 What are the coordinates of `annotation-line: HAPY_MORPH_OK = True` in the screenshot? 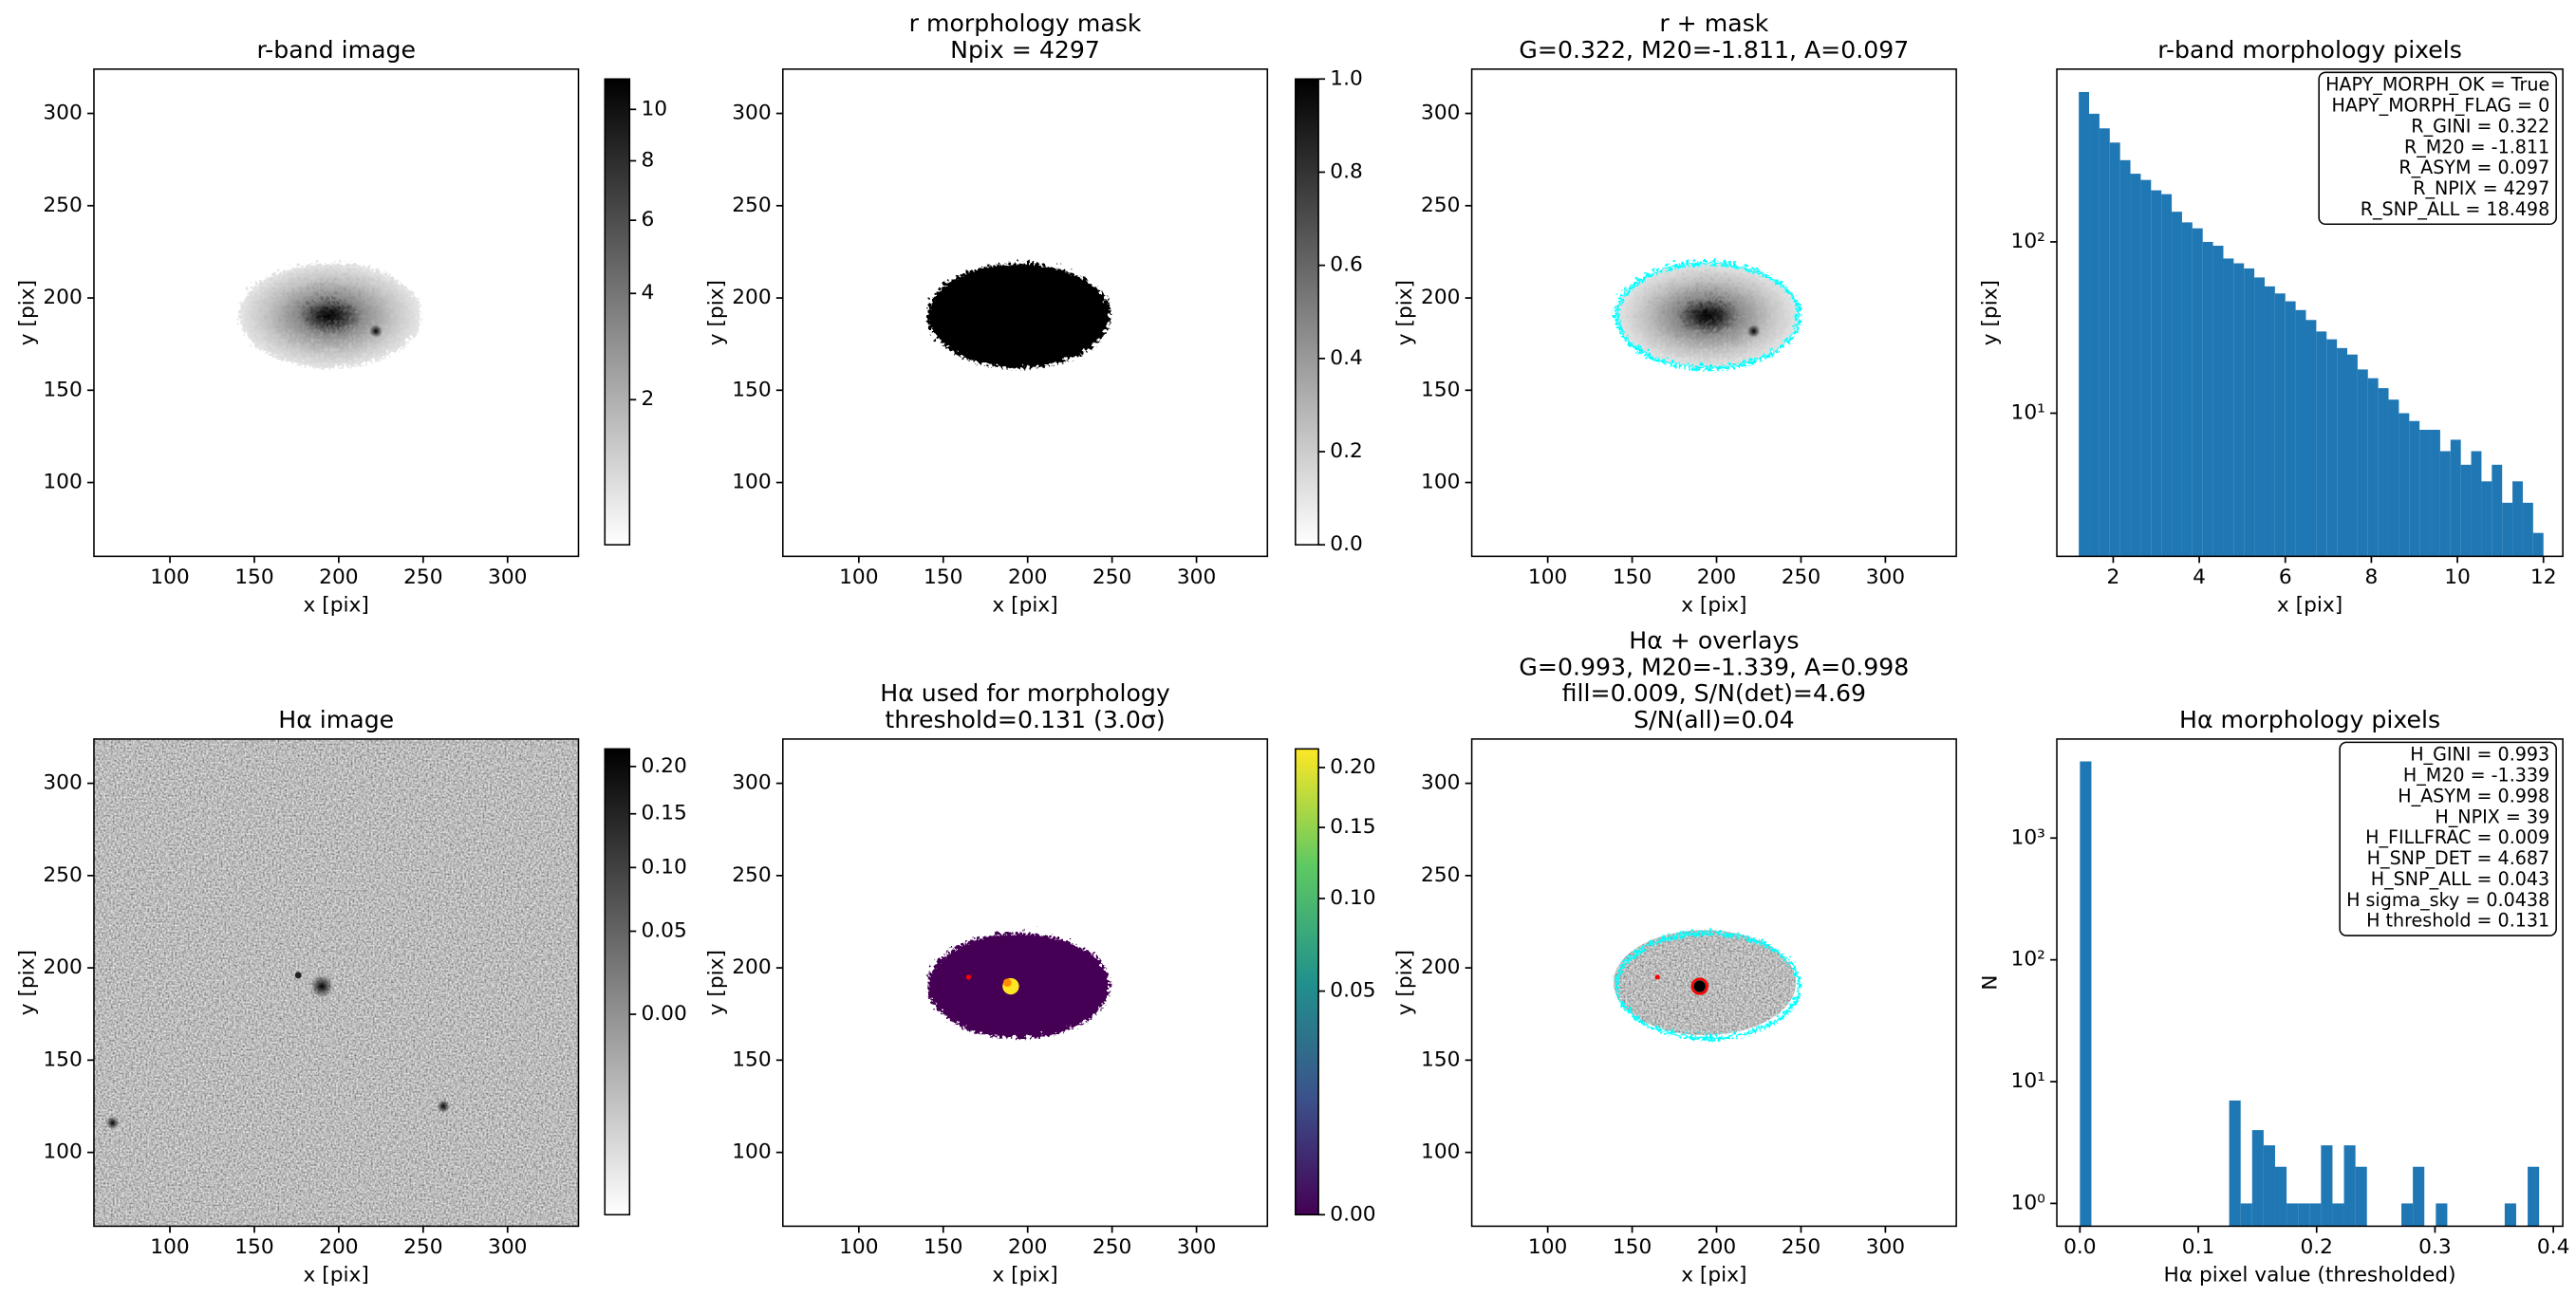 It's located at (2437, 85).